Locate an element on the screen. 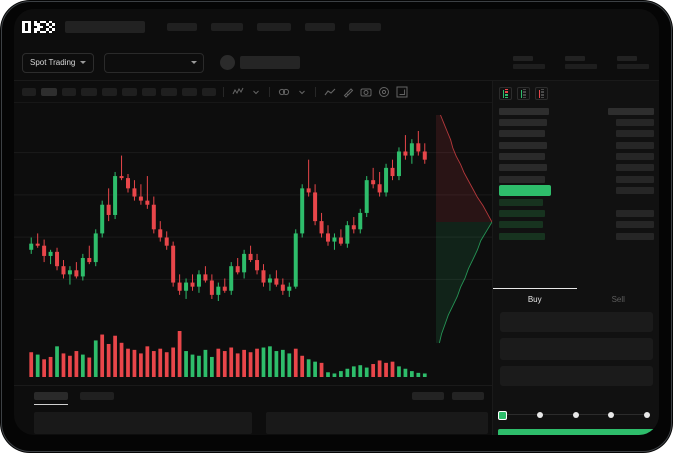 The height and width of the screenshot is (453, 673). orders-actions-group is located at coordinates (448, 396).